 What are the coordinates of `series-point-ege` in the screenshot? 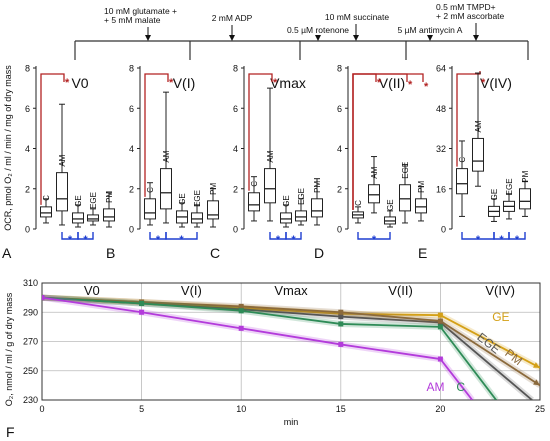 It's located at (341, 317).